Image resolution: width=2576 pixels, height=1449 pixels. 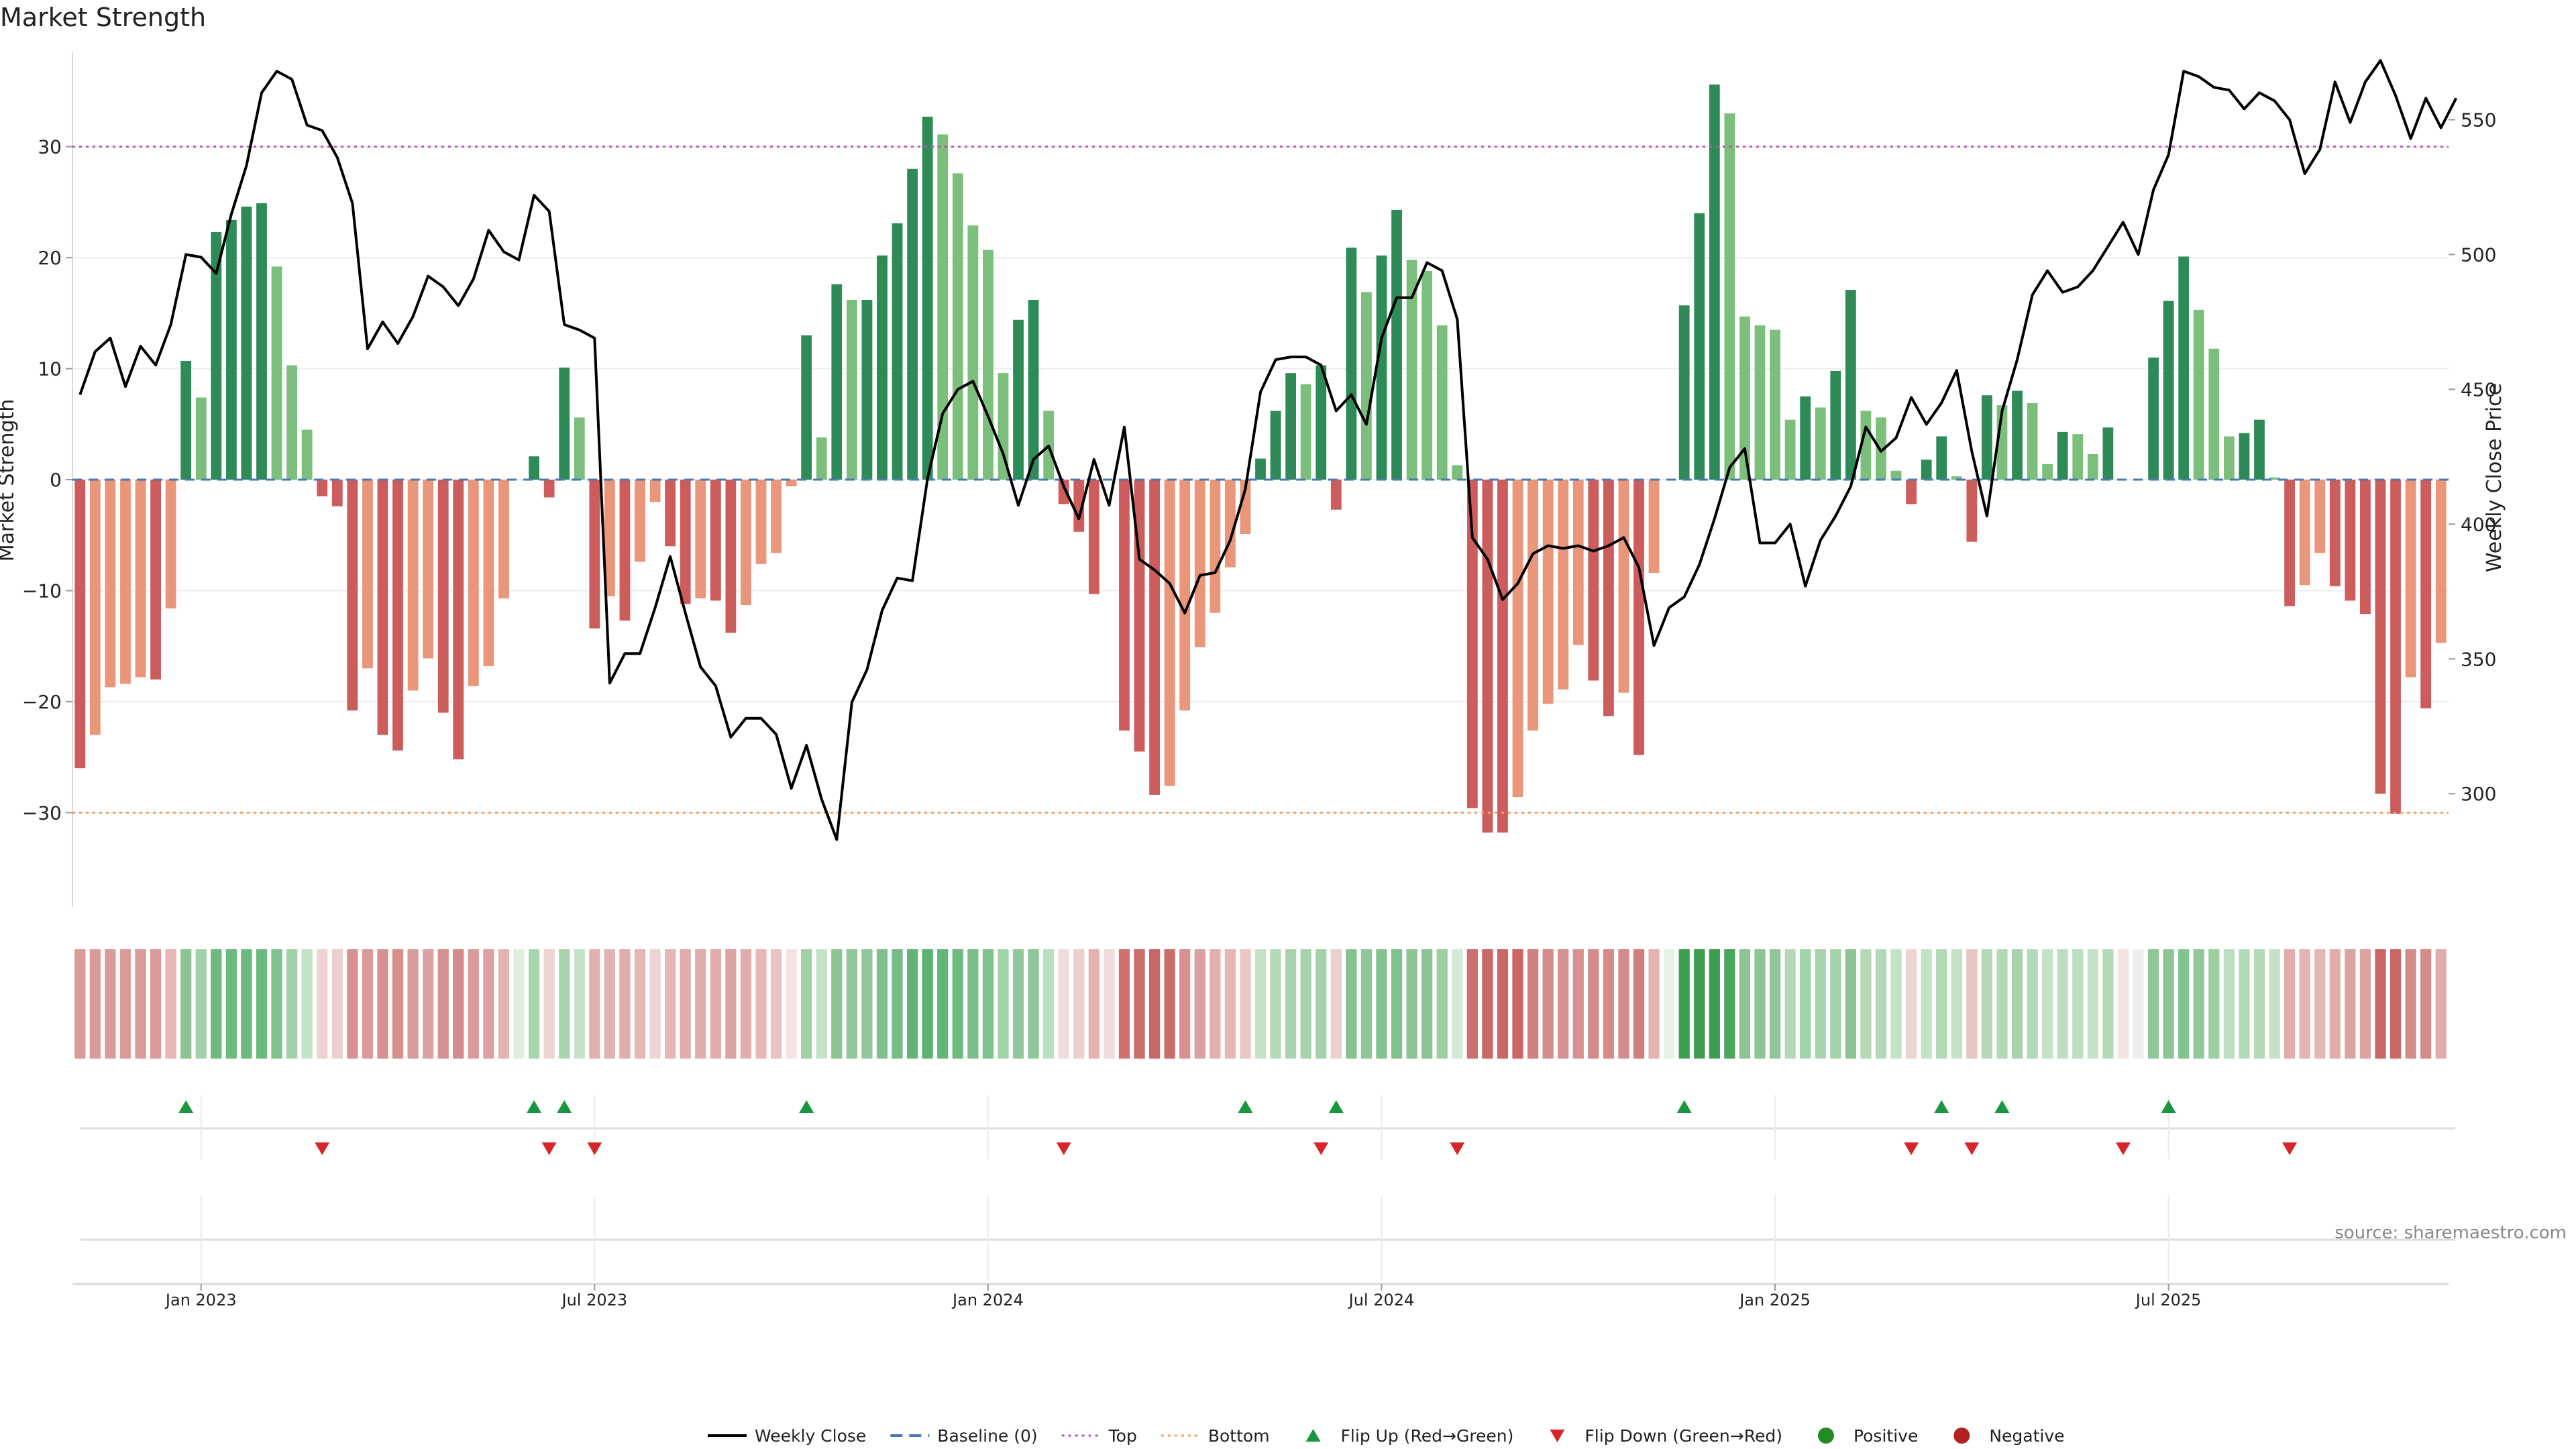 What do you see at coordinates (1313, 1435) in the screenshot?
I see `legend-flip-up-swatch` at bounding box center [1313, 1435].